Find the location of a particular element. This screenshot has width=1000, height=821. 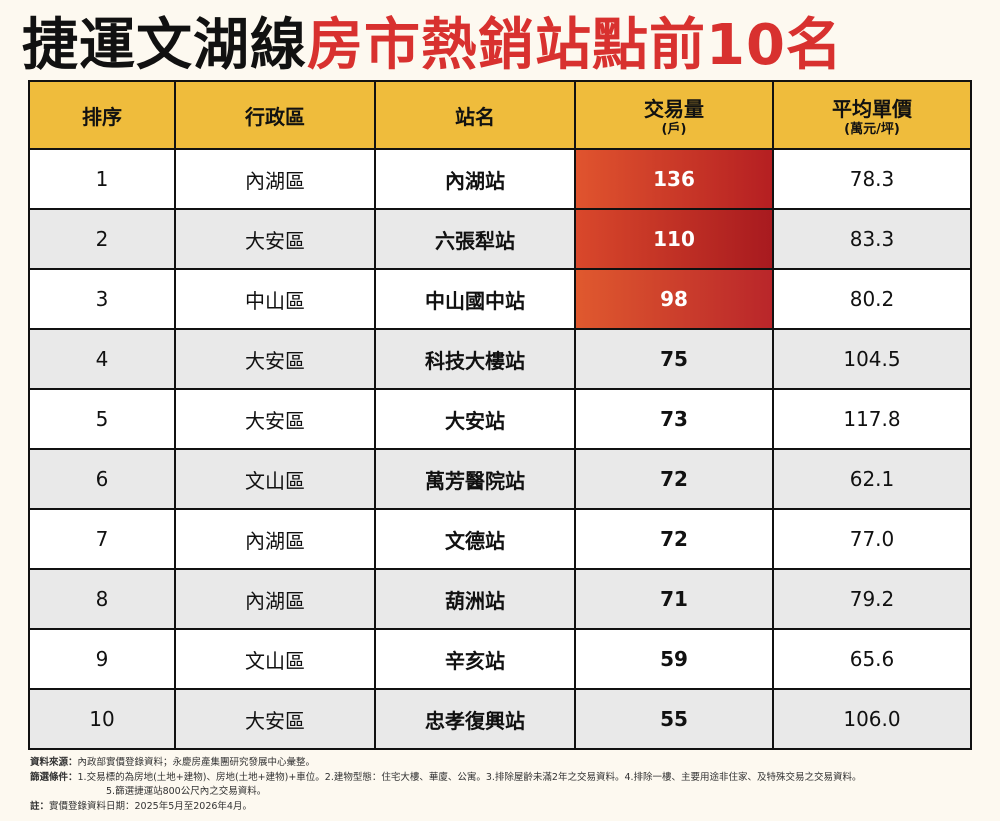

table-row: 1 內湖區 內湖站 136 78.3 is located at coordinates (500, 179).